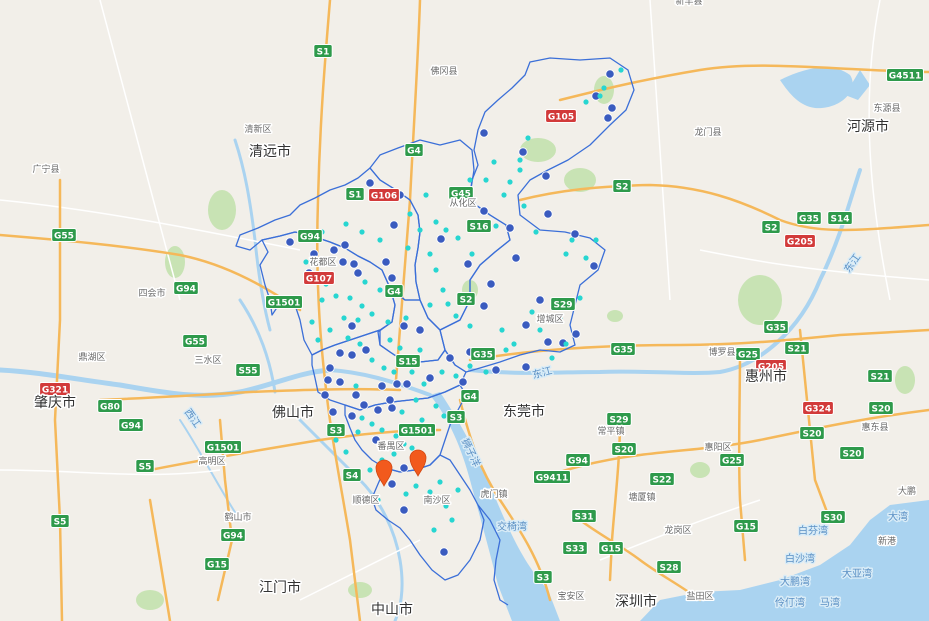  I want to click on route-shield: S5, so click(60, 521).